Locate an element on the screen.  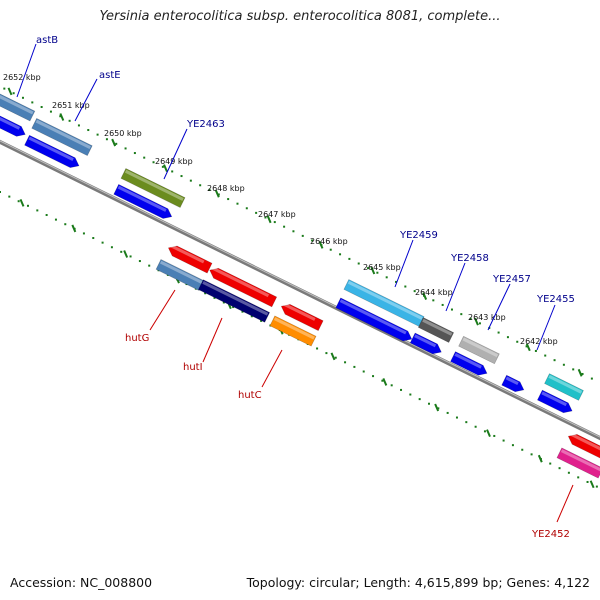
gene-label-YE2463: YE2463 is located at coordinates (205, 124).